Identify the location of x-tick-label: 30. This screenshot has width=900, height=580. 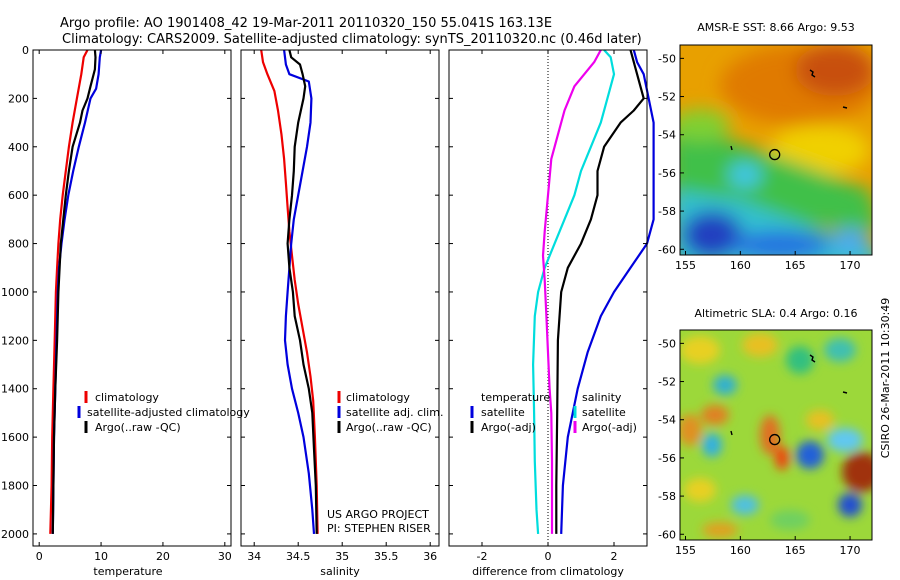
(225, 556).